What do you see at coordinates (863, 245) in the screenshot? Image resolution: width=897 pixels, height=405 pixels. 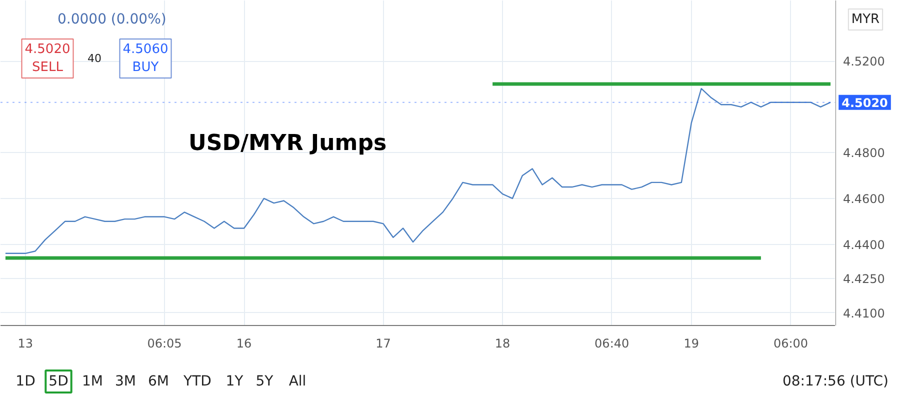 I see `y-tick-label: 4.4400` at bounding box center [863, 245].